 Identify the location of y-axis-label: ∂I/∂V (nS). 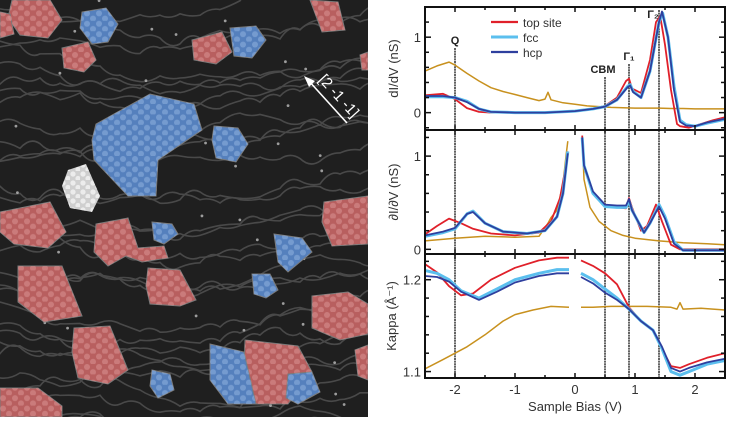
(393, 192).